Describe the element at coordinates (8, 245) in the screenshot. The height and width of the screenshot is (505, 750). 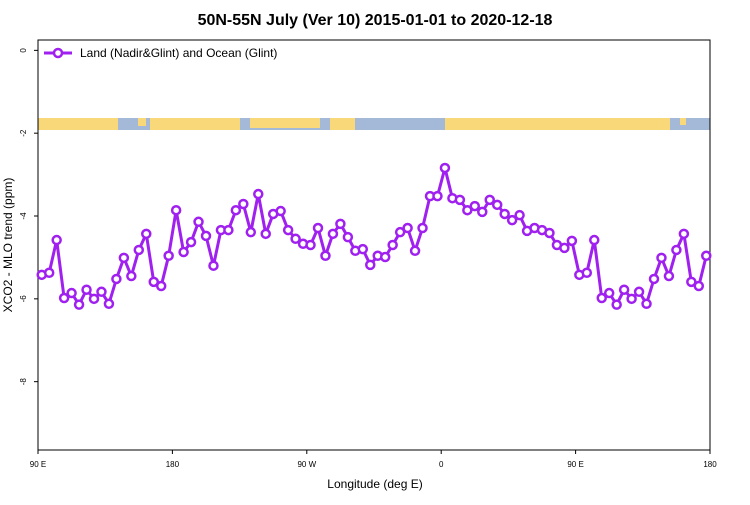
I see `y-axis-label: XCO2 - MLO trend (ppm)` at that location.